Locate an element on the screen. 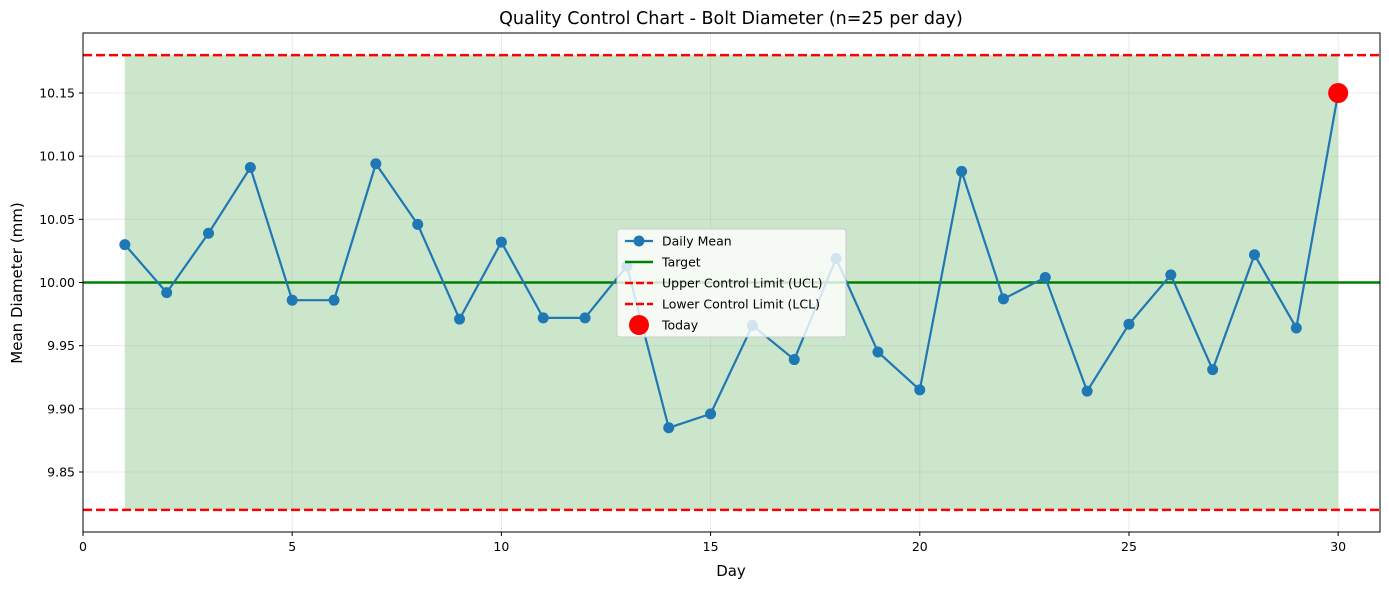 Image resolution: width=1389 pixels, height=594 pixels. y-tick-label: 9.95 is located at coordinates (61, 345).